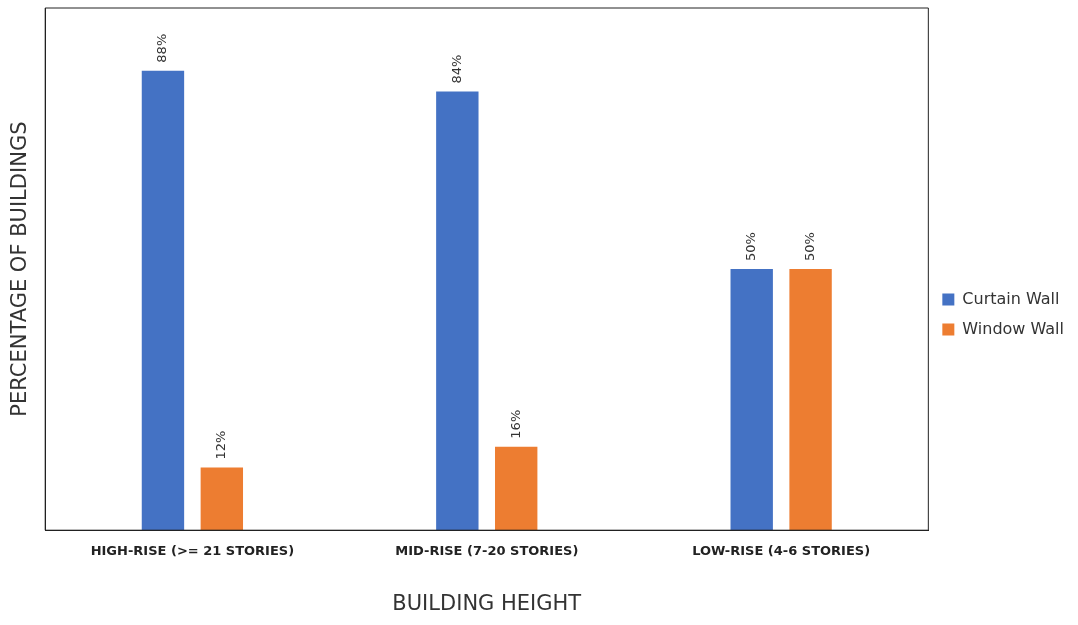 The image size is (1078, 625). I want to click on legend-label: Window Wall, so click(1013, 328).